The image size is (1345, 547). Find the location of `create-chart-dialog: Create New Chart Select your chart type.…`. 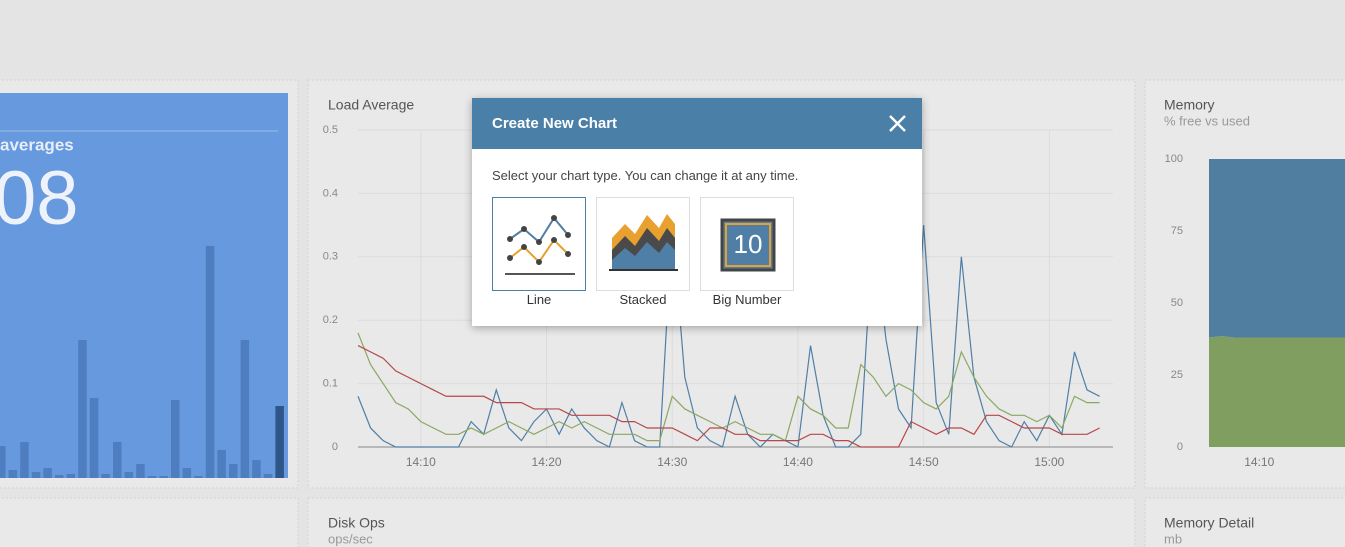

create-chart-dialog: Create New Chart Select your chart type.… is located at coordinates (697, 212).